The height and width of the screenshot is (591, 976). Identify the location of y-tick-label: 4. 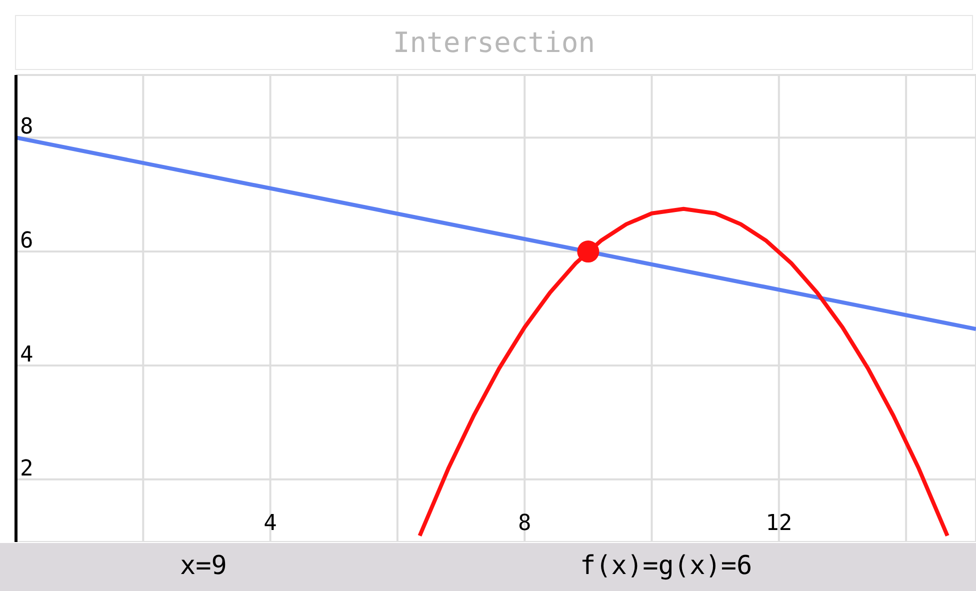
(27, 355).